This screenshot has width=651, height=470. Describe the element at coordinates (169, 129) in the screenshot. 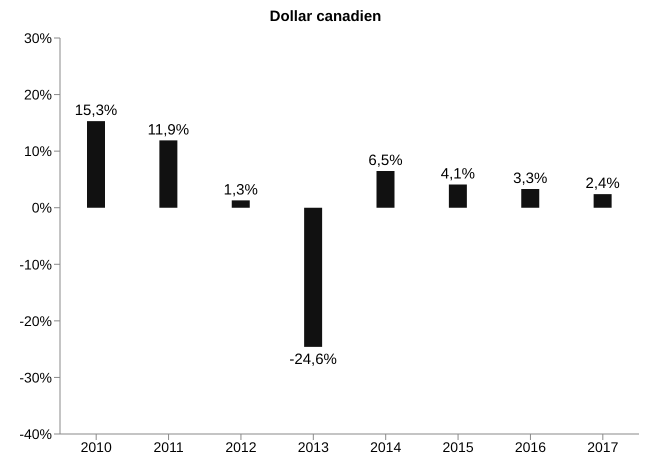

I see `data-label: 11,9%` at that location.